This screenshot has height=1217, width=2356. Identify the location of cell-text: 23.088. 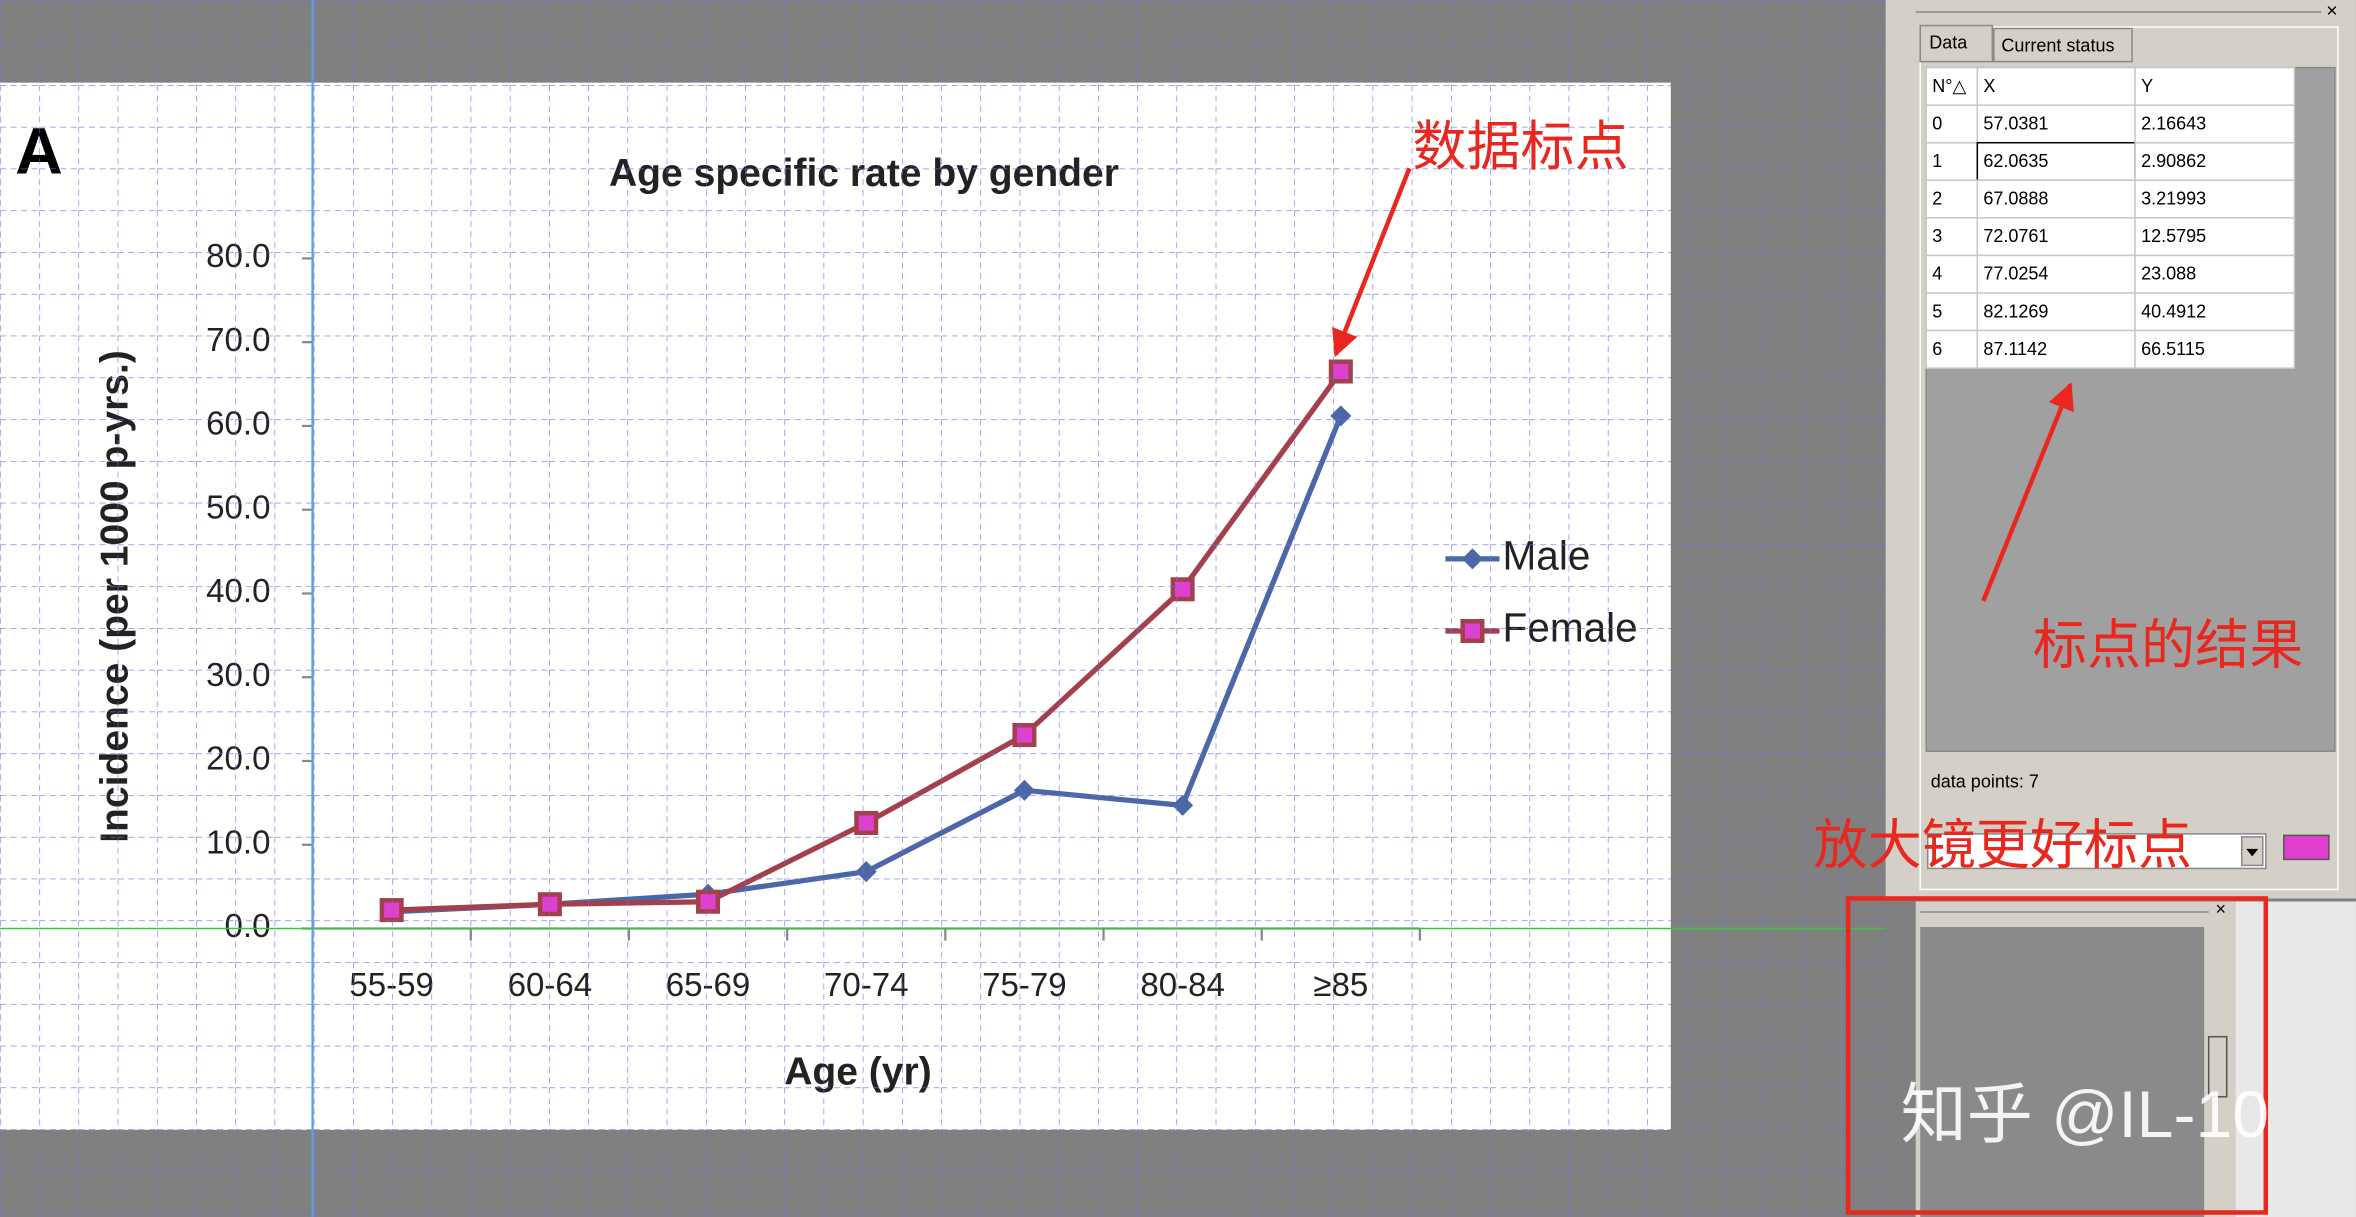
(2168, 274).